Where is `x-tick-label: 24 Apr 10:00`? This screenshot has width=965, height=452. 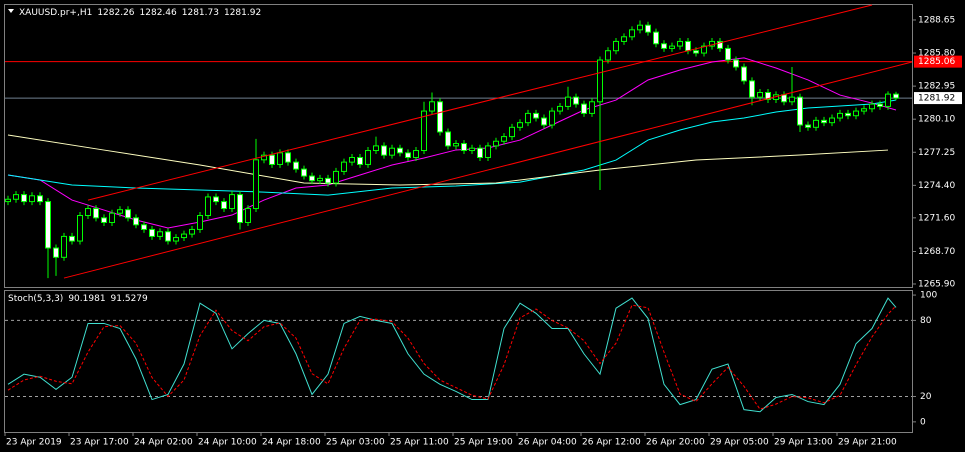
x-tick-label: 24 Apr 10:00 is located at coordinates (227, 443).